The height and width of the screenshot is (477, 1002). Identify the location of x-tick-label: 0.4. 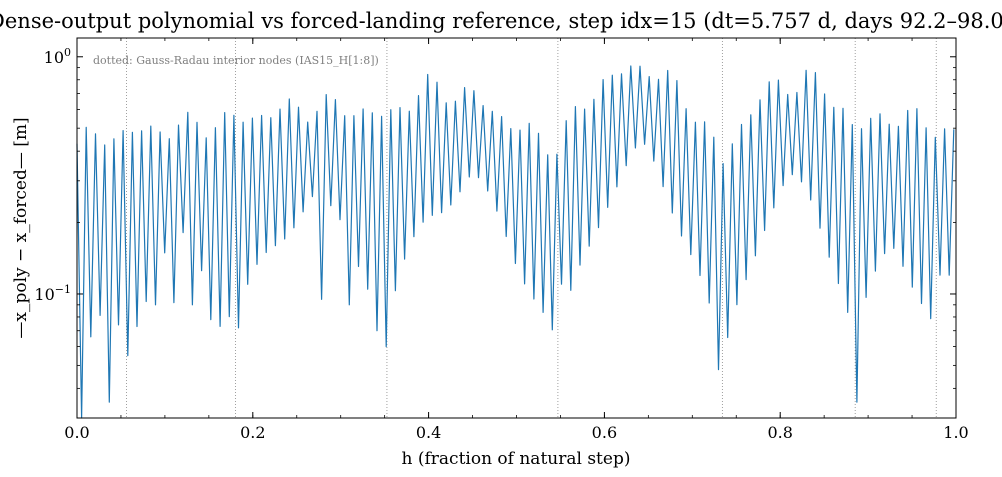
(428, 432).